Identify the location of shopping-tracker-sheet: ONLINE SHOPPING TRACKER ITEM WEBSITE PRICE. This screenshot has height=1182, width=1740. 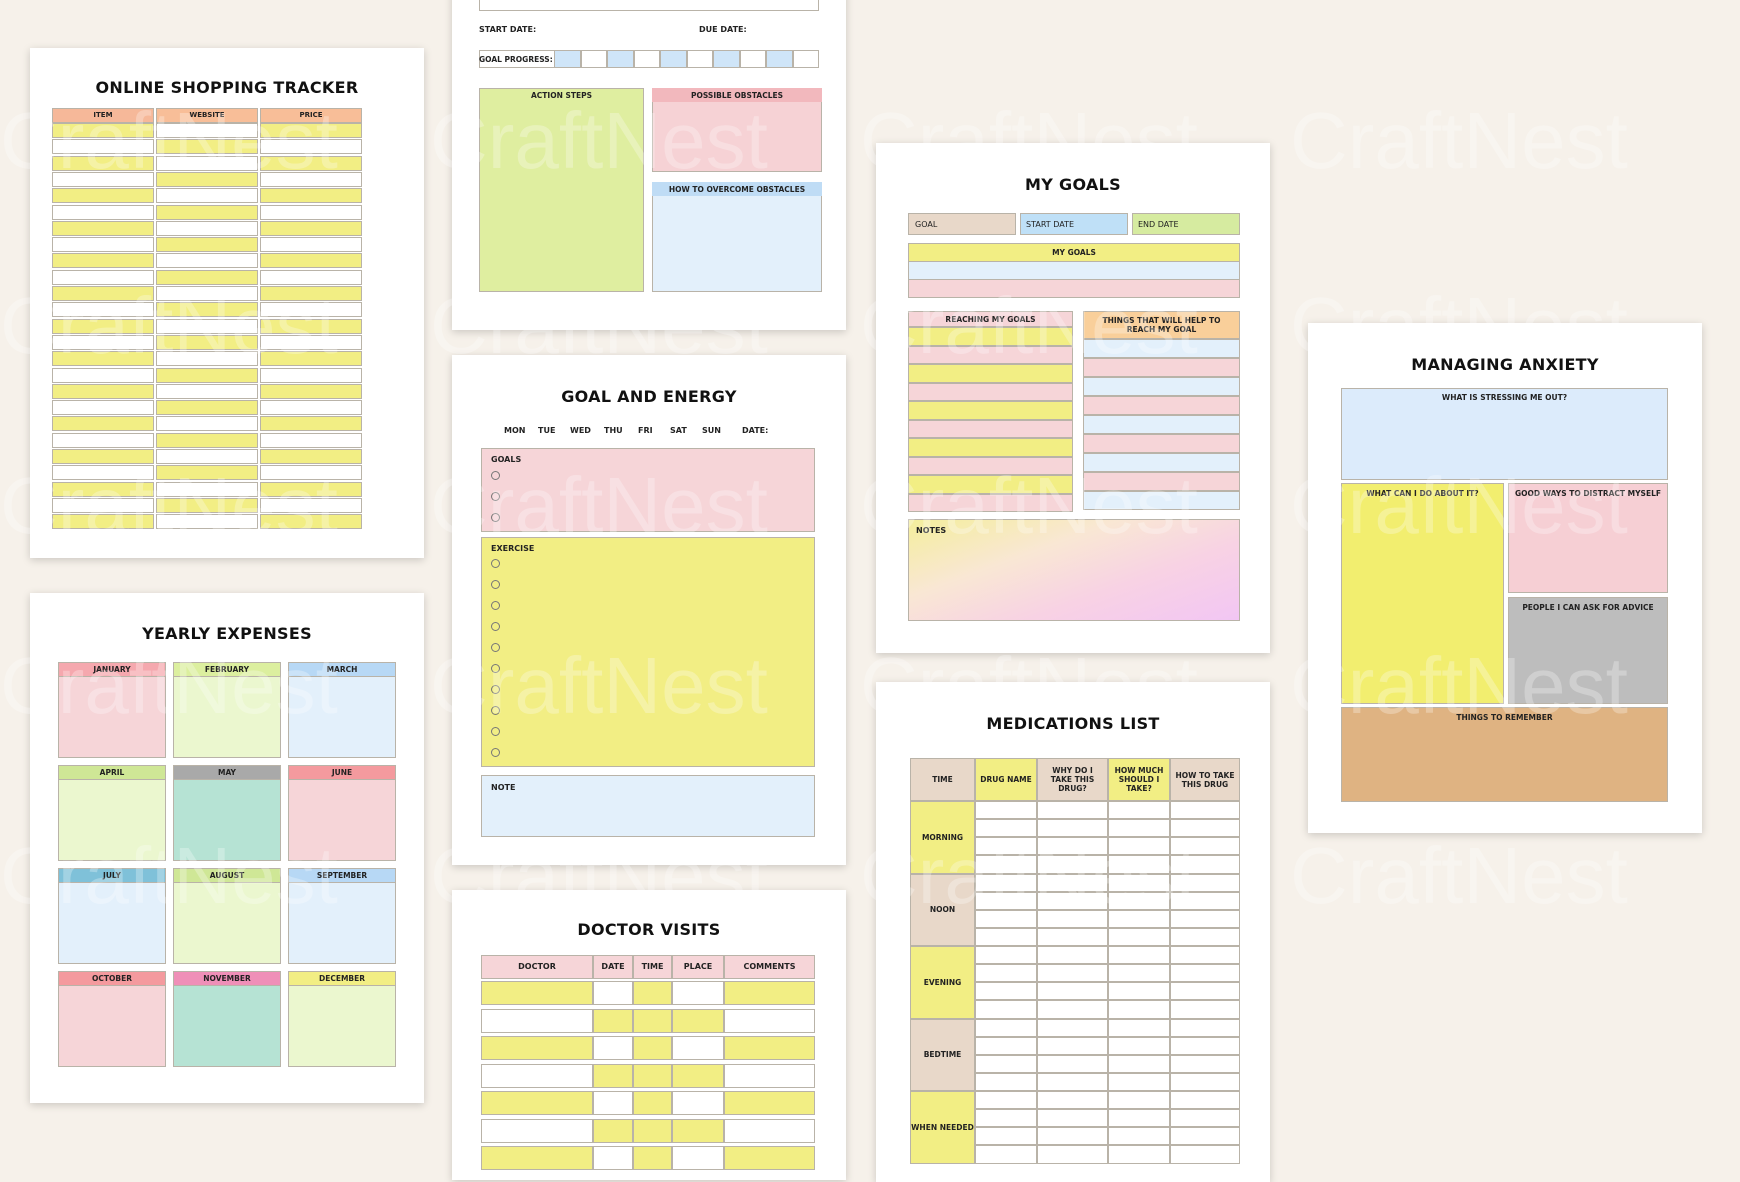
(227, 303).